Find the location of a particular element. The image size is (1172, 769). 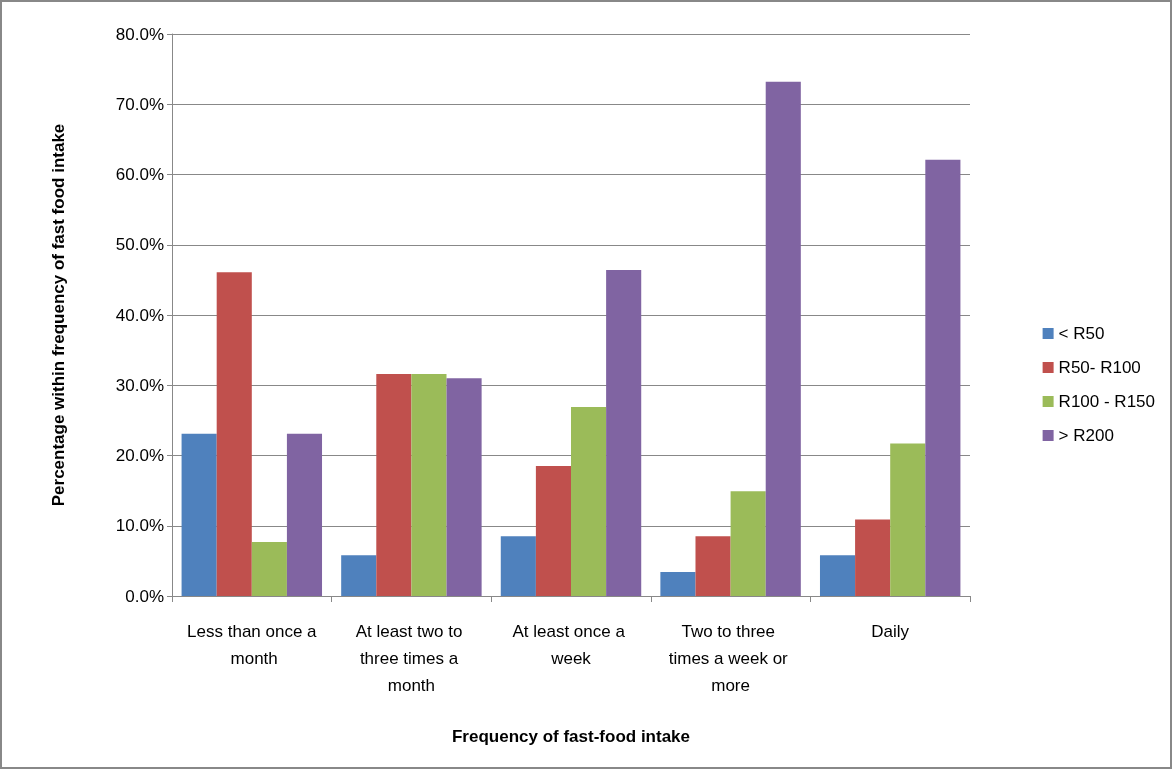

y-tick-label: 60.0% is located at coordinates (139, 174).